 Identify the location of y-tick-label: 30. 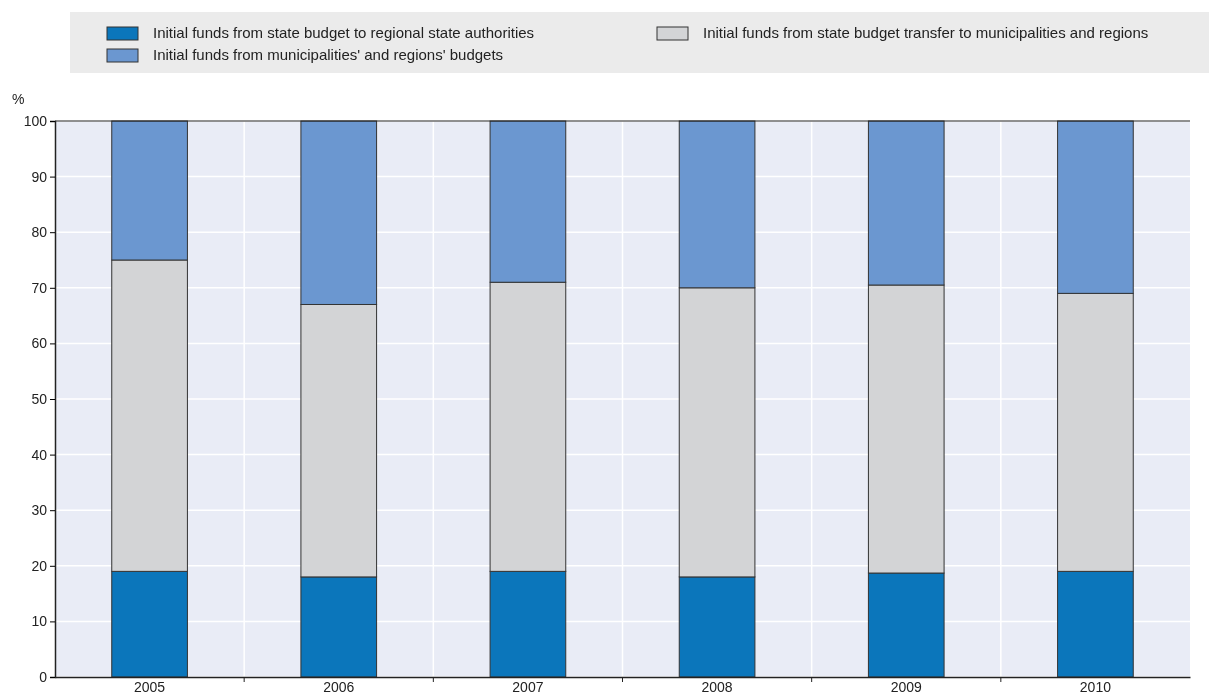
(39, 510).